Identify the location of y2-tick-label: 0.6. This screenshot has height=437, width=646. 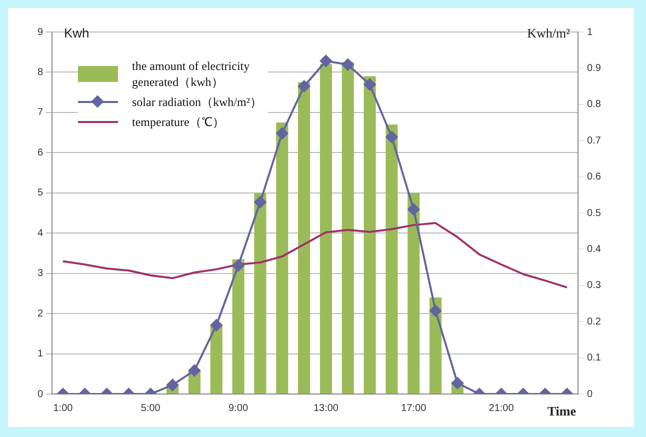
(594, 177).